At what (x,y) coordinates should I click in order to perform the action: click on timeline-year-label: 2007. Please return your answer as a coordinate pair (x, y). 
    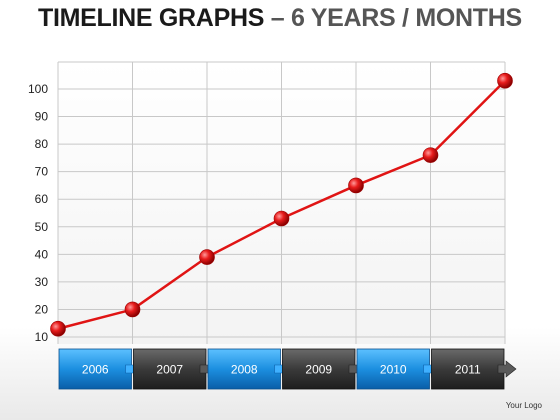
    Looking at the image, I should click on (169, 370).